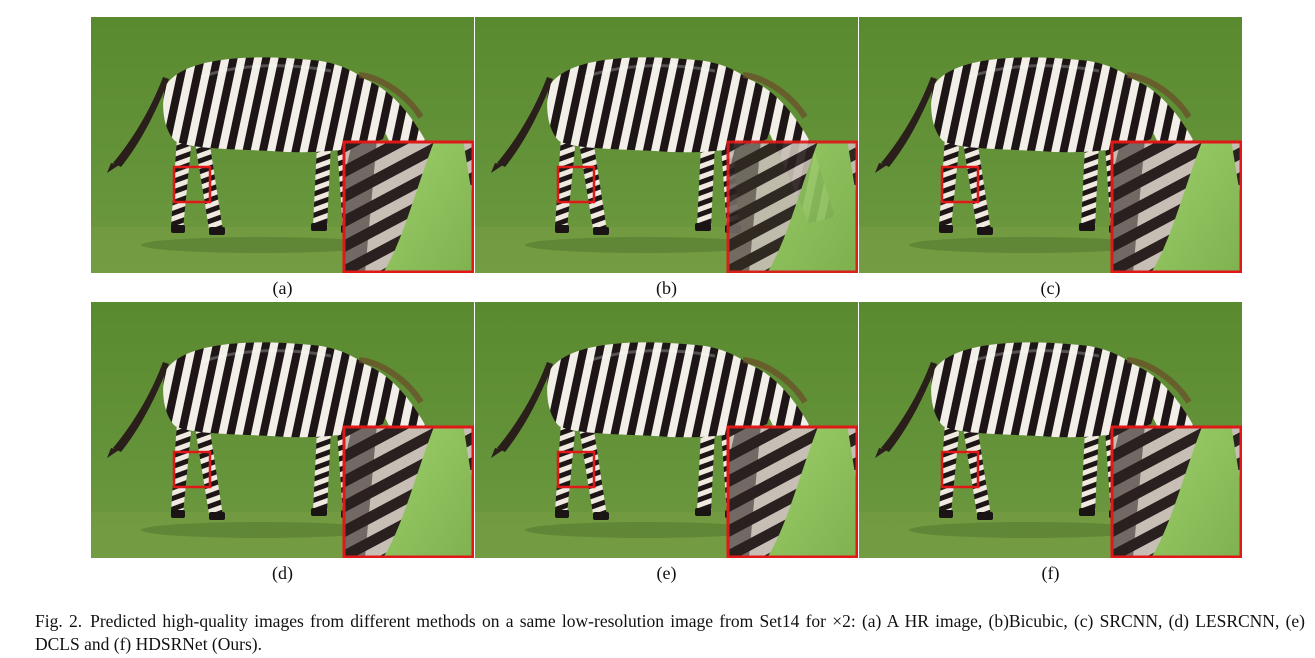 The width and height of the screenshot is (1315, 658). I want to click on panel-d-label: (d), so click(282, 573).